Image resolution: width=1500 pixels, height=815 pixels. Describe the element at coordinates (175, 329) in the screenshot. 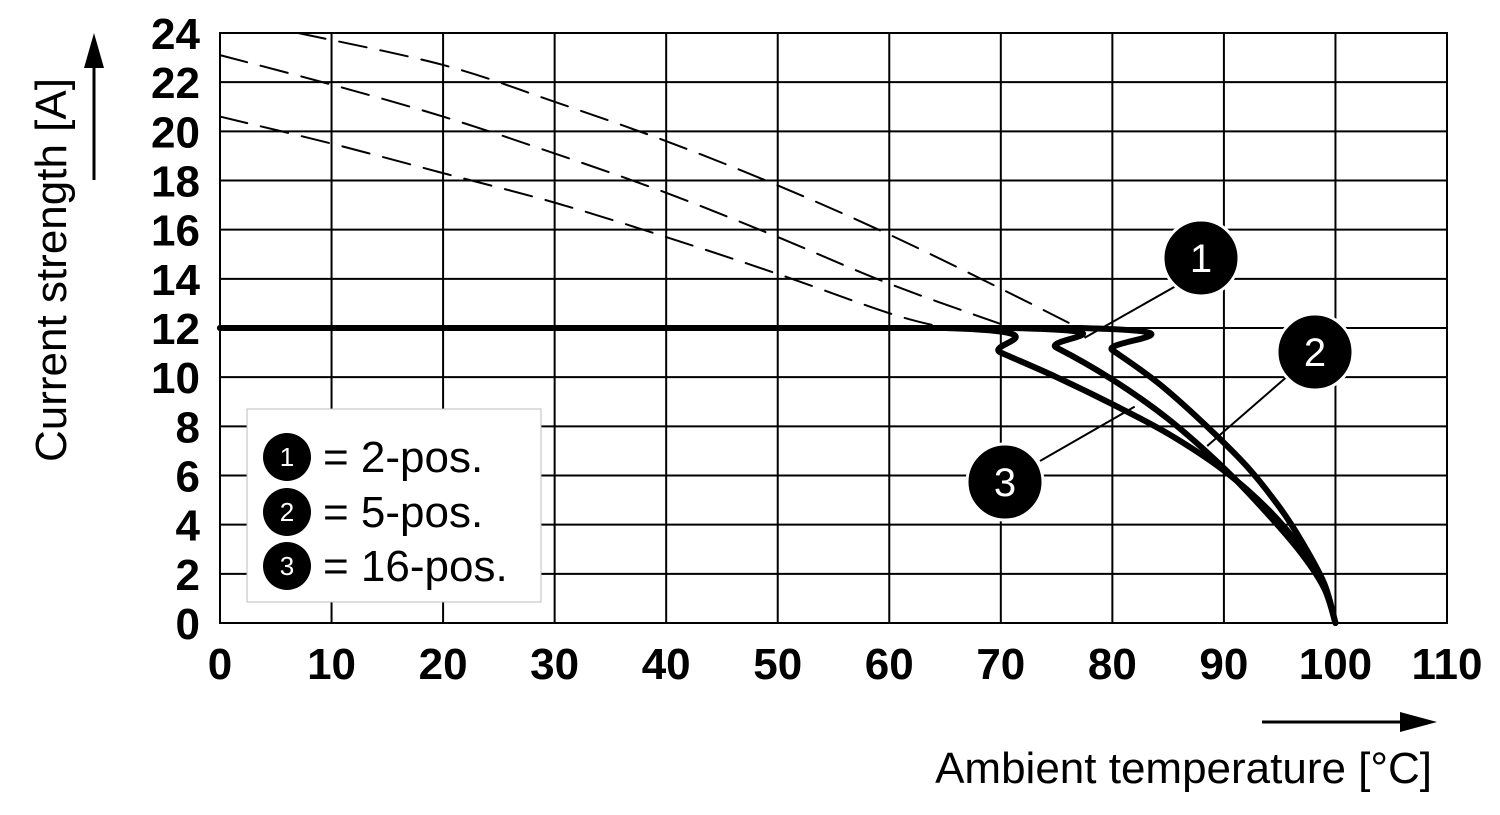

I see `y-tick-label-12: 12` at that location.